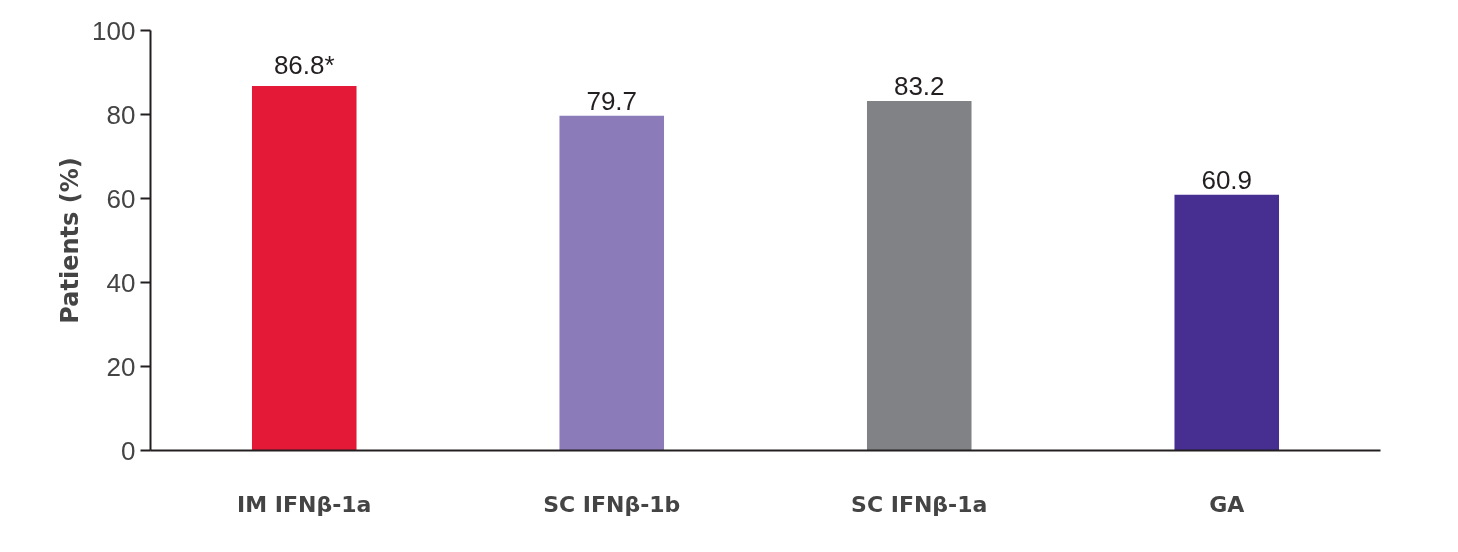  I want to click on data-label: 60.9, so click(1227, 179).